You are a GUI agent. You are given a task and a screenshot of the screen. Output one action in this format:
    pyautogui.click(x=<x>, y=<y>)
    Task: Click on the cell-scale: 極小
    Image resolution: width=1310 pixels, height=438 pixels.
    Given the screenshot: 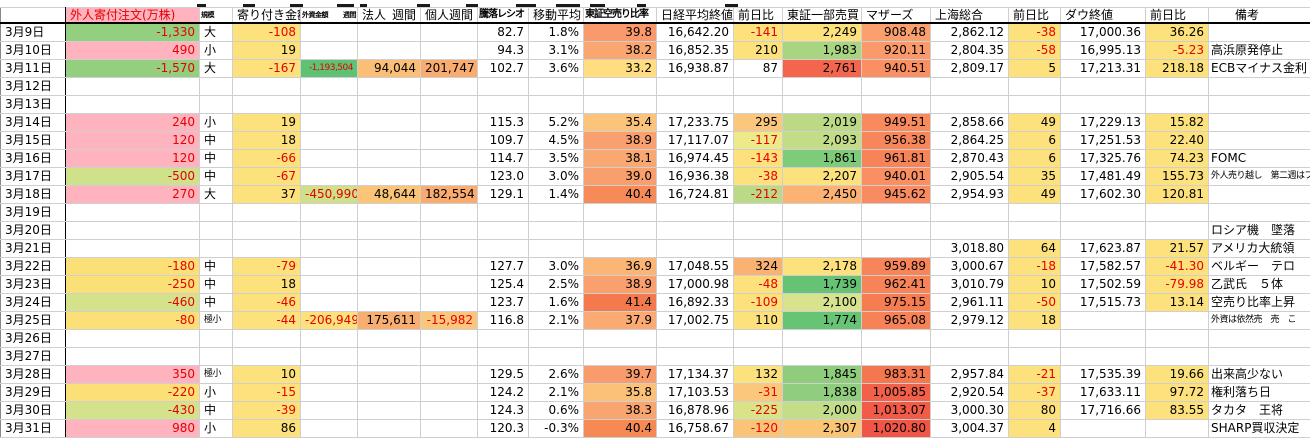 What is the action you would take?
    pyautogui.click(x=216, y=320)
    